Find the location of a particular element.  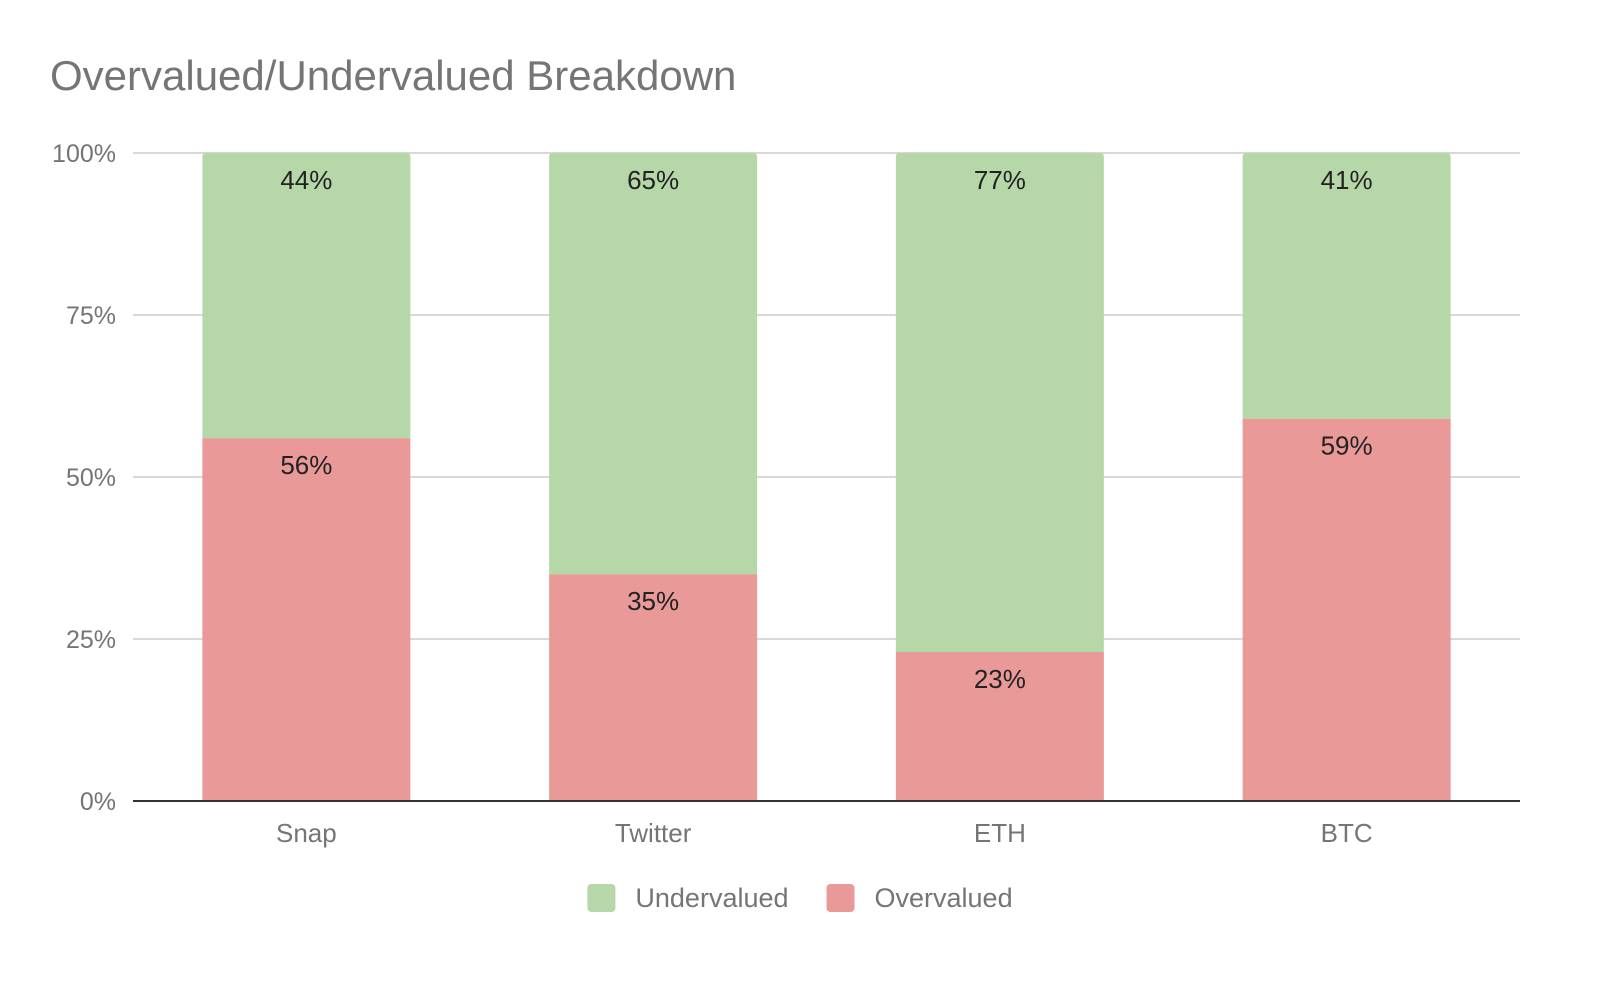

legend-item-undervalued: Undervalued is located at coordinates (688, 898).